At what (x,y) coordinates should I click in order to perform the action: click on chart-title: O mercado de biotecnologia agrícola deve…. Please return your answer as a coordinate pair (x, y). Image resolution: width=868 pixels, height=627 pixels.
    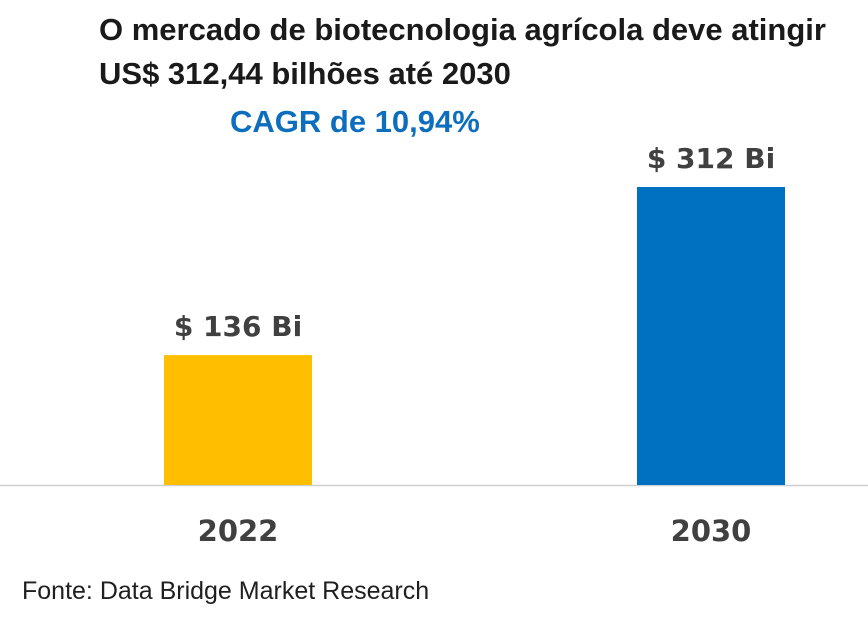
    Looking at the image, I should click on (462, 51).